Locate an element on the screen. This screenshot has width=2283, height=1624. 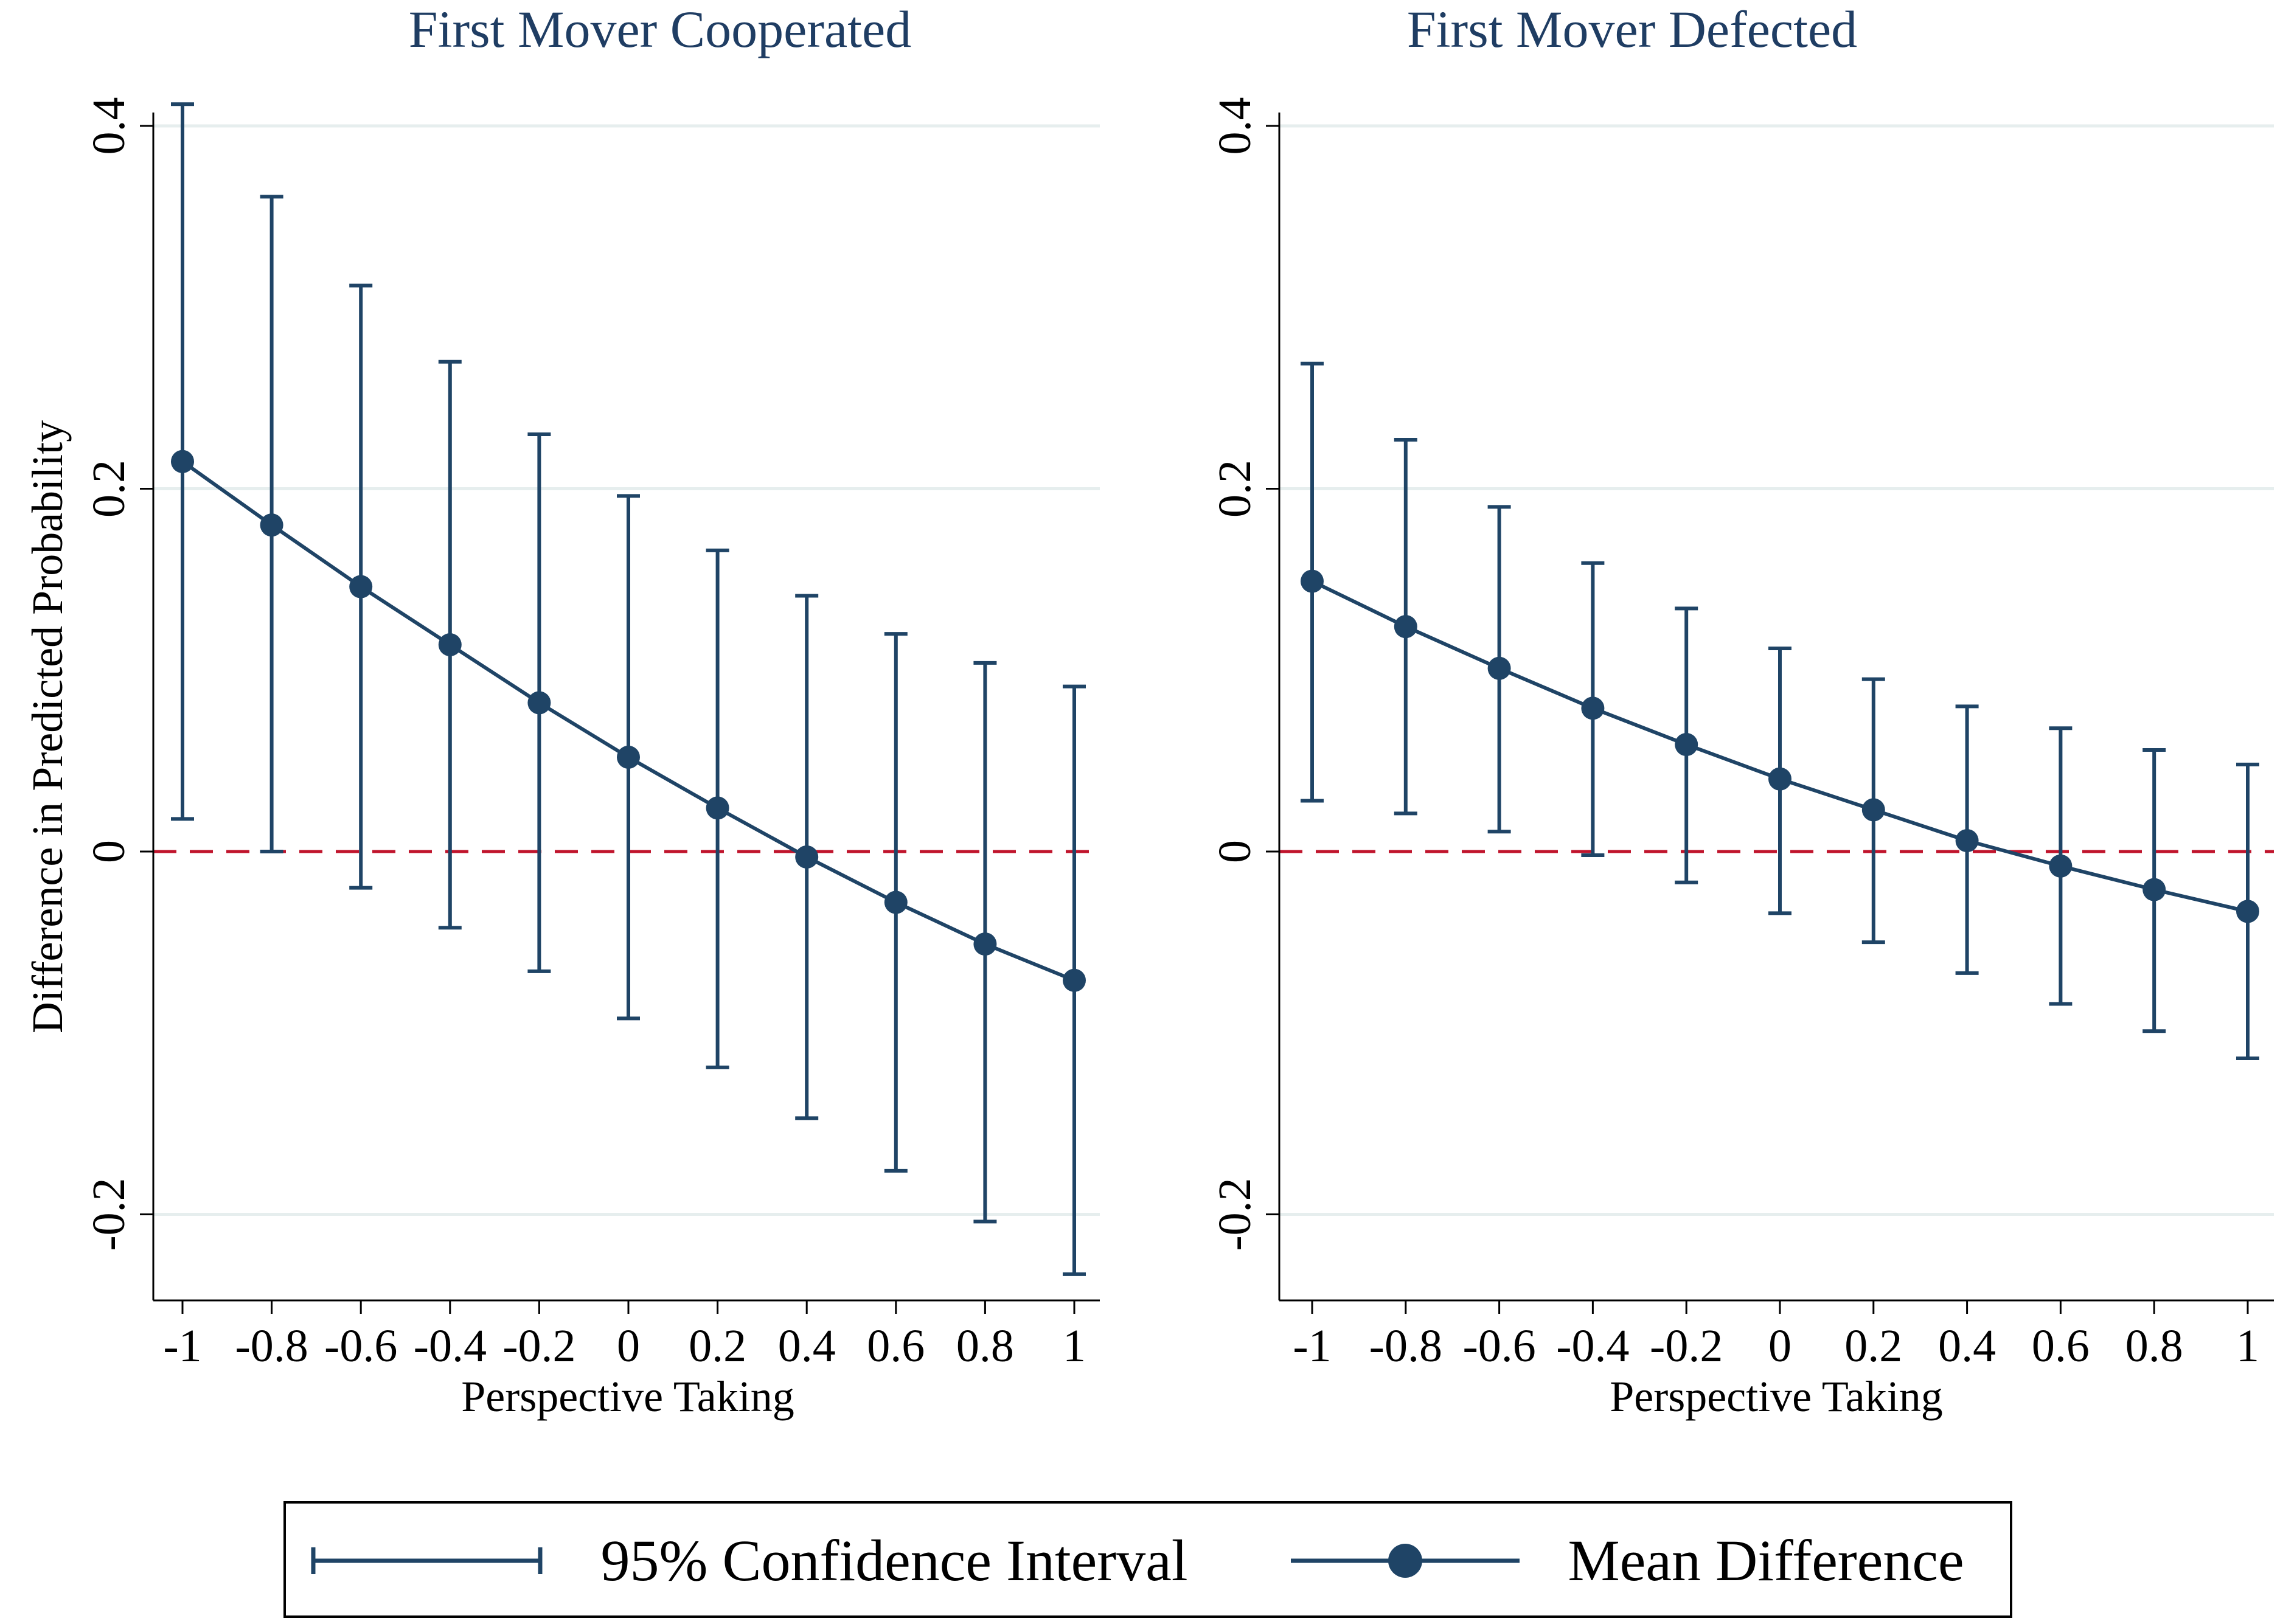
legend-ci-label: 95% Confidence Interval is located at coordinates (895, 1560).